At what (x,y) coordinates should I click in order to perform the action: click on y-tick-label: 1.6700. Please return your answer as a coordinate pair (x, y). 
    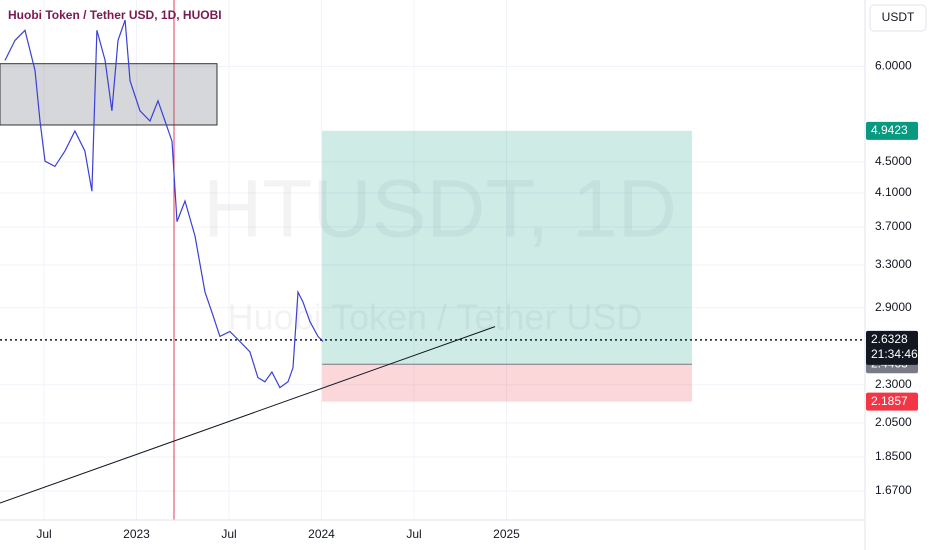
    Looking at the image, I should click on (893, 490).